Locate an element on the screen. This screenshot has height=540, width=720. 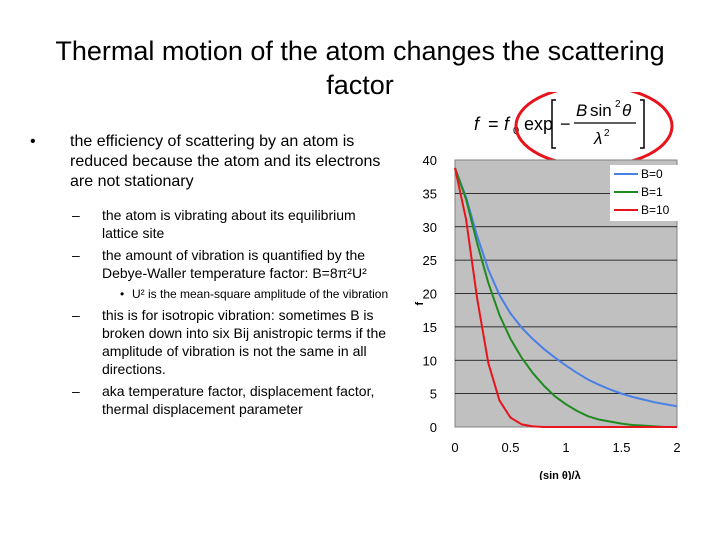
x-tick-label: 1.5 is located at coordinates (621, 447).